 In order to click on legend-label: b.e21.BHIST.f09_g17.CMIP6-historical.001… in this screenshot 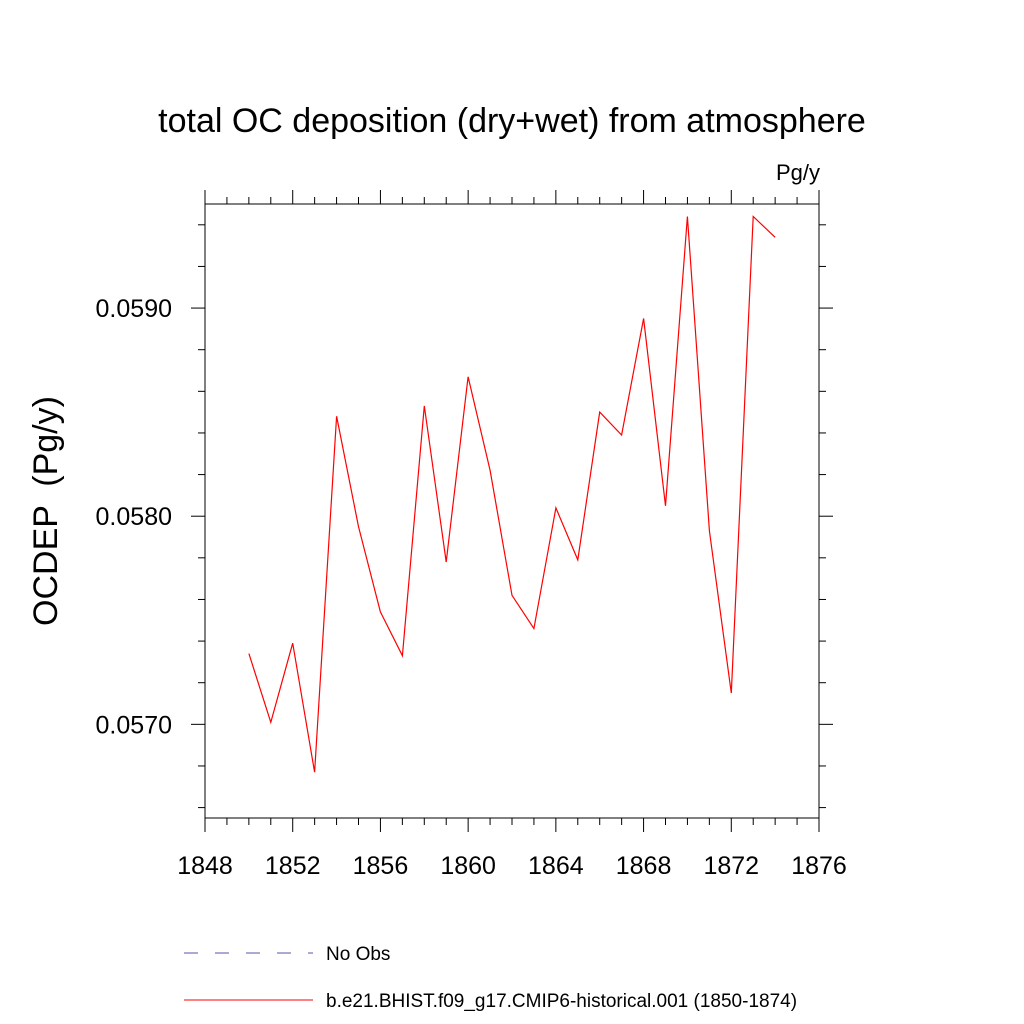, I will do `click(561, 1001)`.